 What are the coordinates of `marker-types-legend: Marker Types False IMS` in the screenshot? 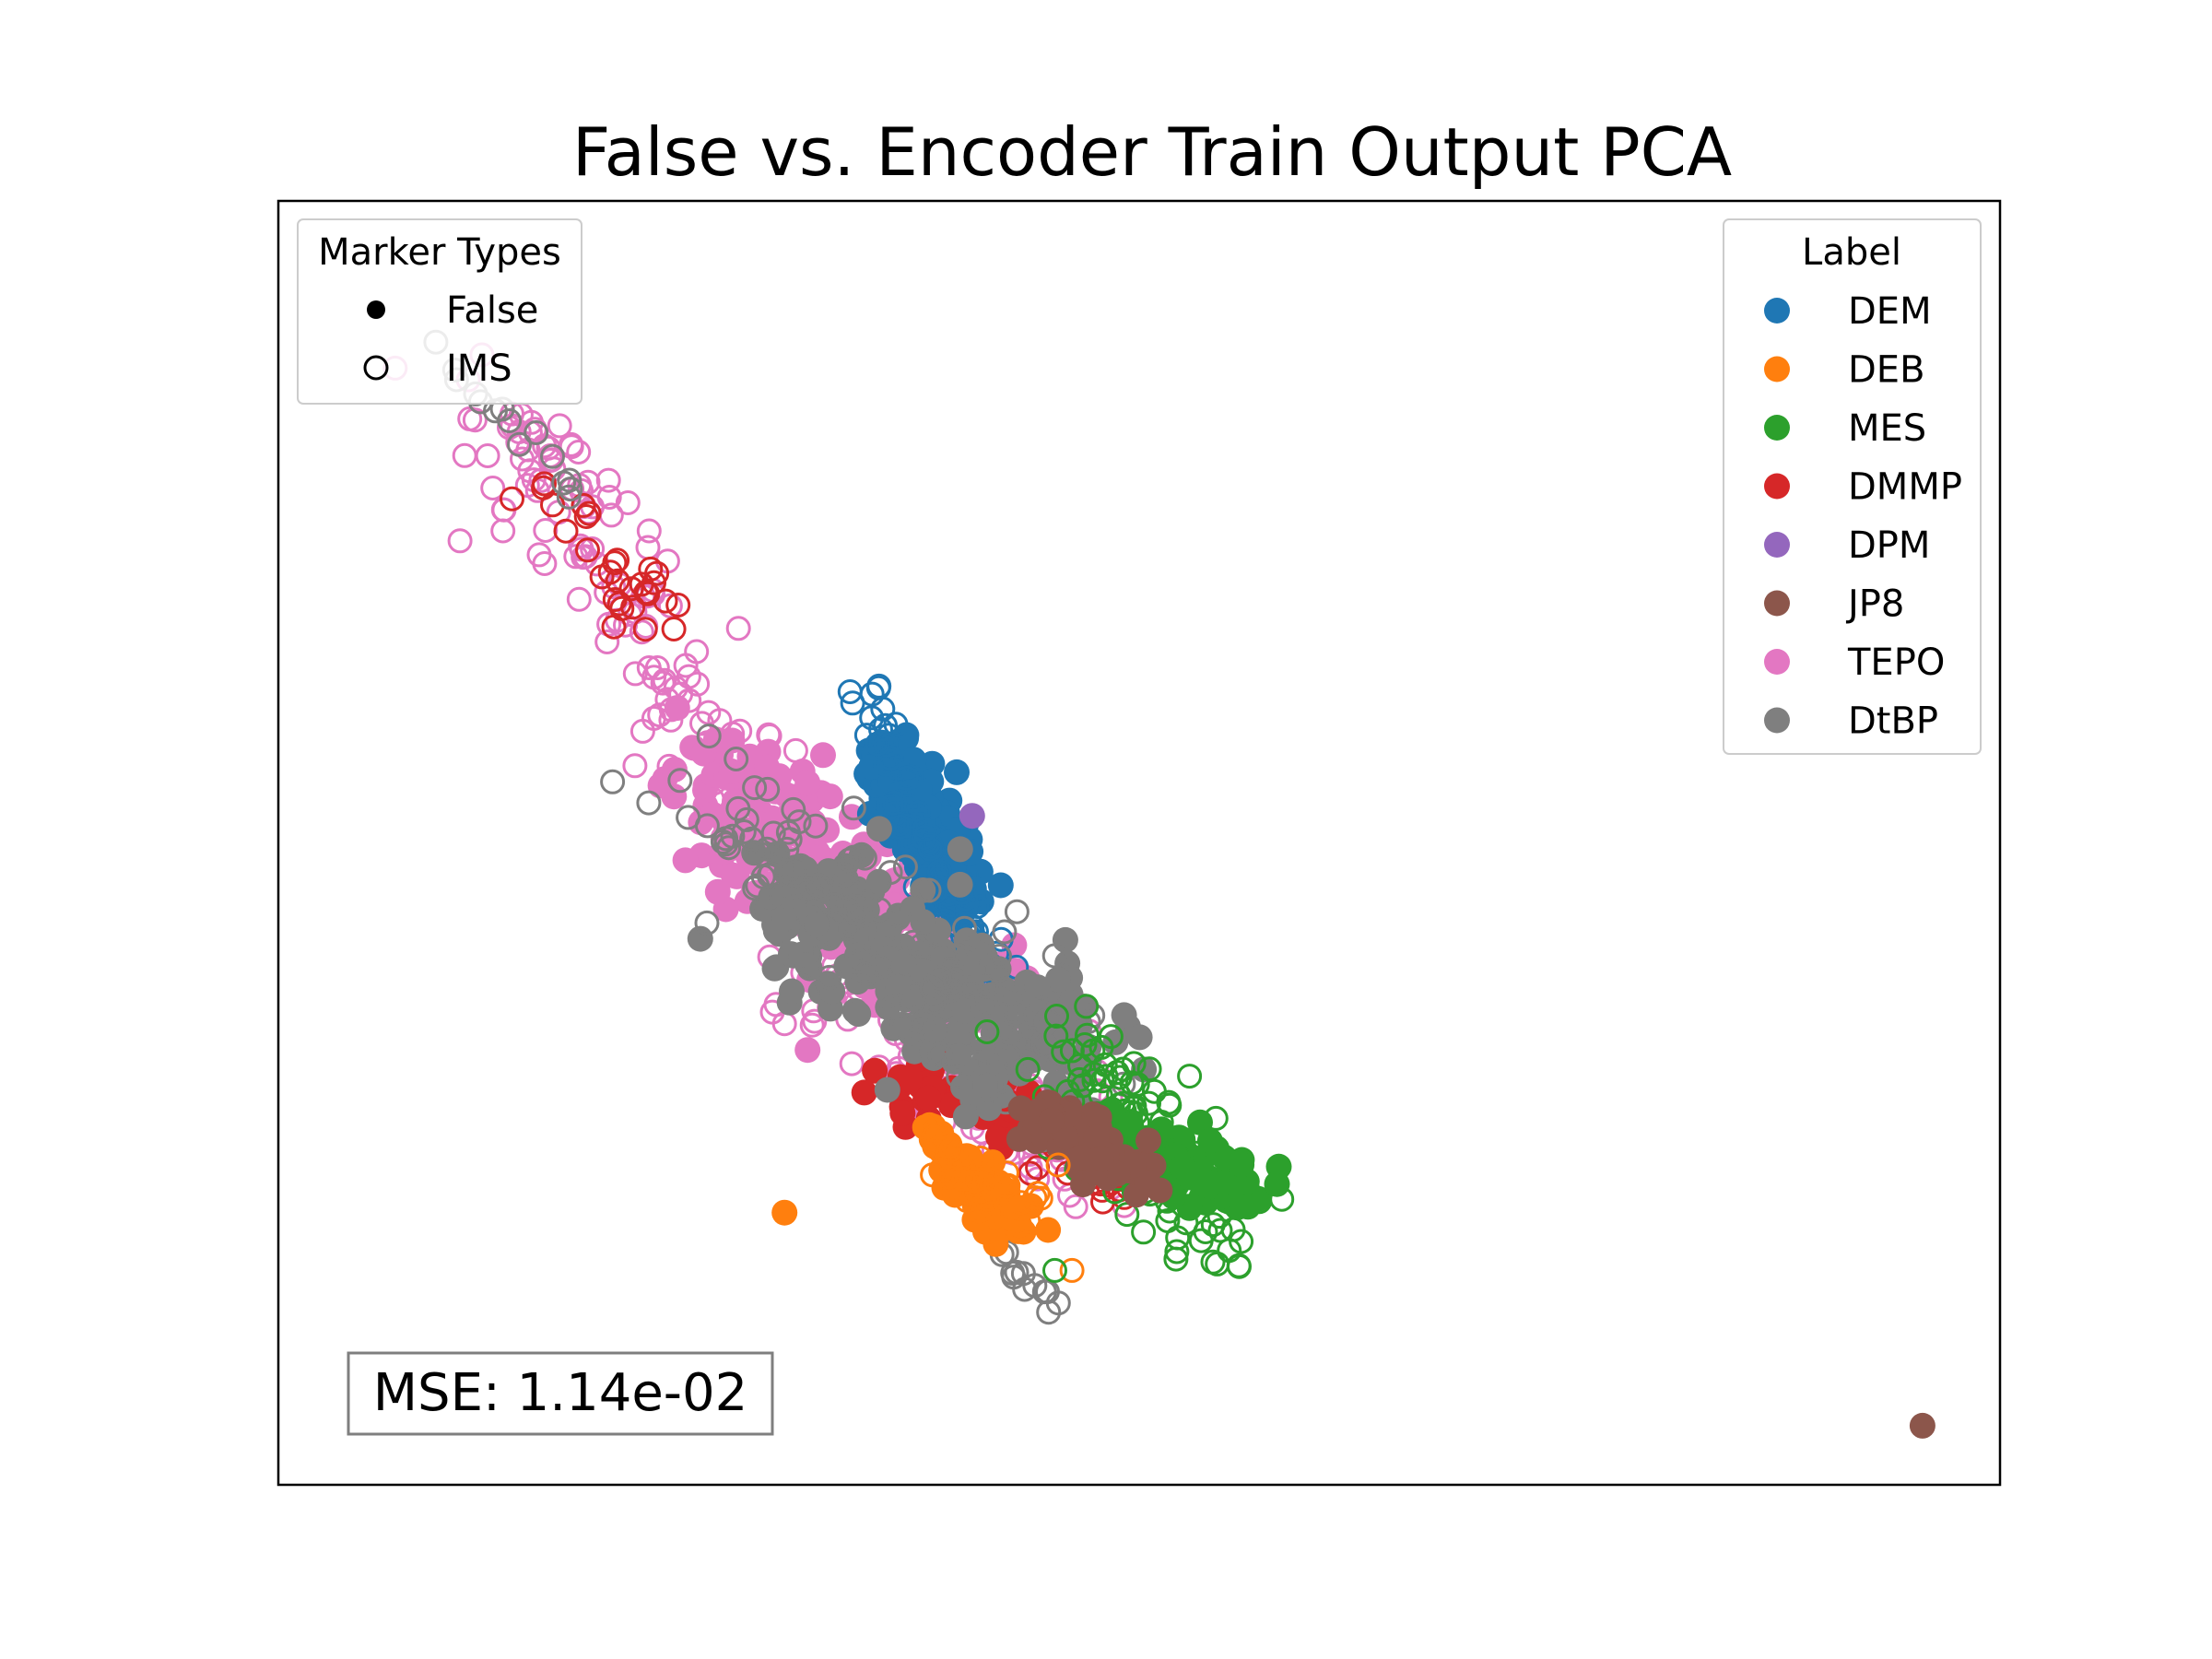 It's located at (439, 311).